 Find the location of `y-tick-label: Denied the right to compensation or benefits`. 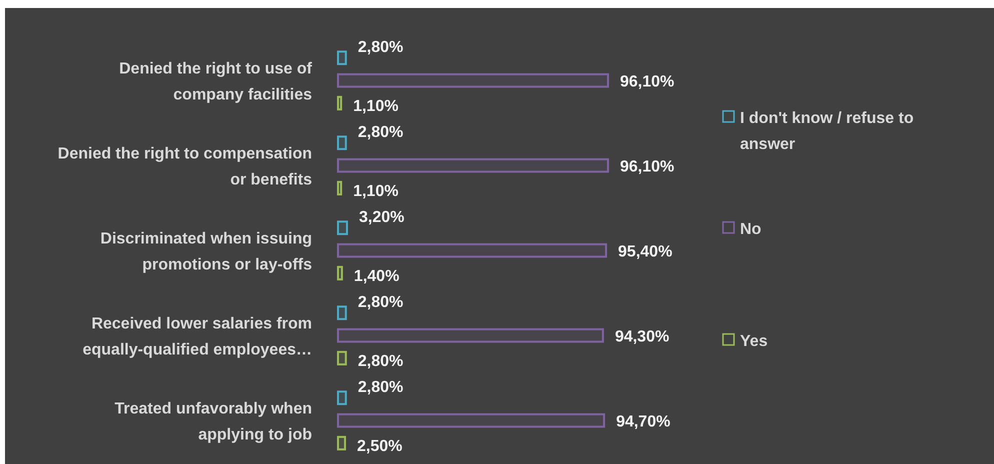

y-tick-label: Denied the right to compensation or benefits is located at coordinates (185, 167).